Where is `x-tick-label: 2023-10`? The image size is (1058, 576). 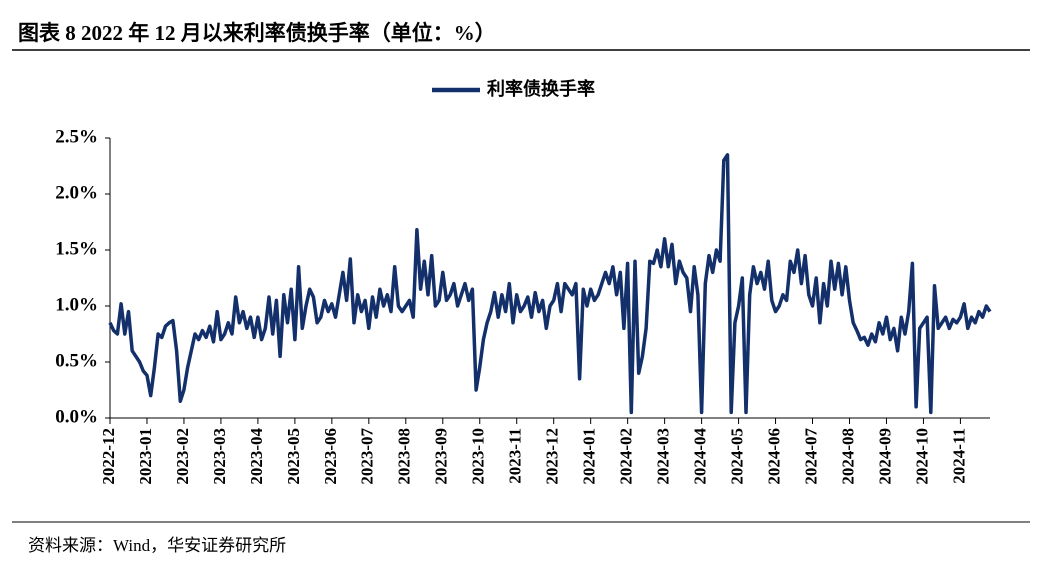 x-tick-label: 2023-10 is located at coordinates (478, 456).